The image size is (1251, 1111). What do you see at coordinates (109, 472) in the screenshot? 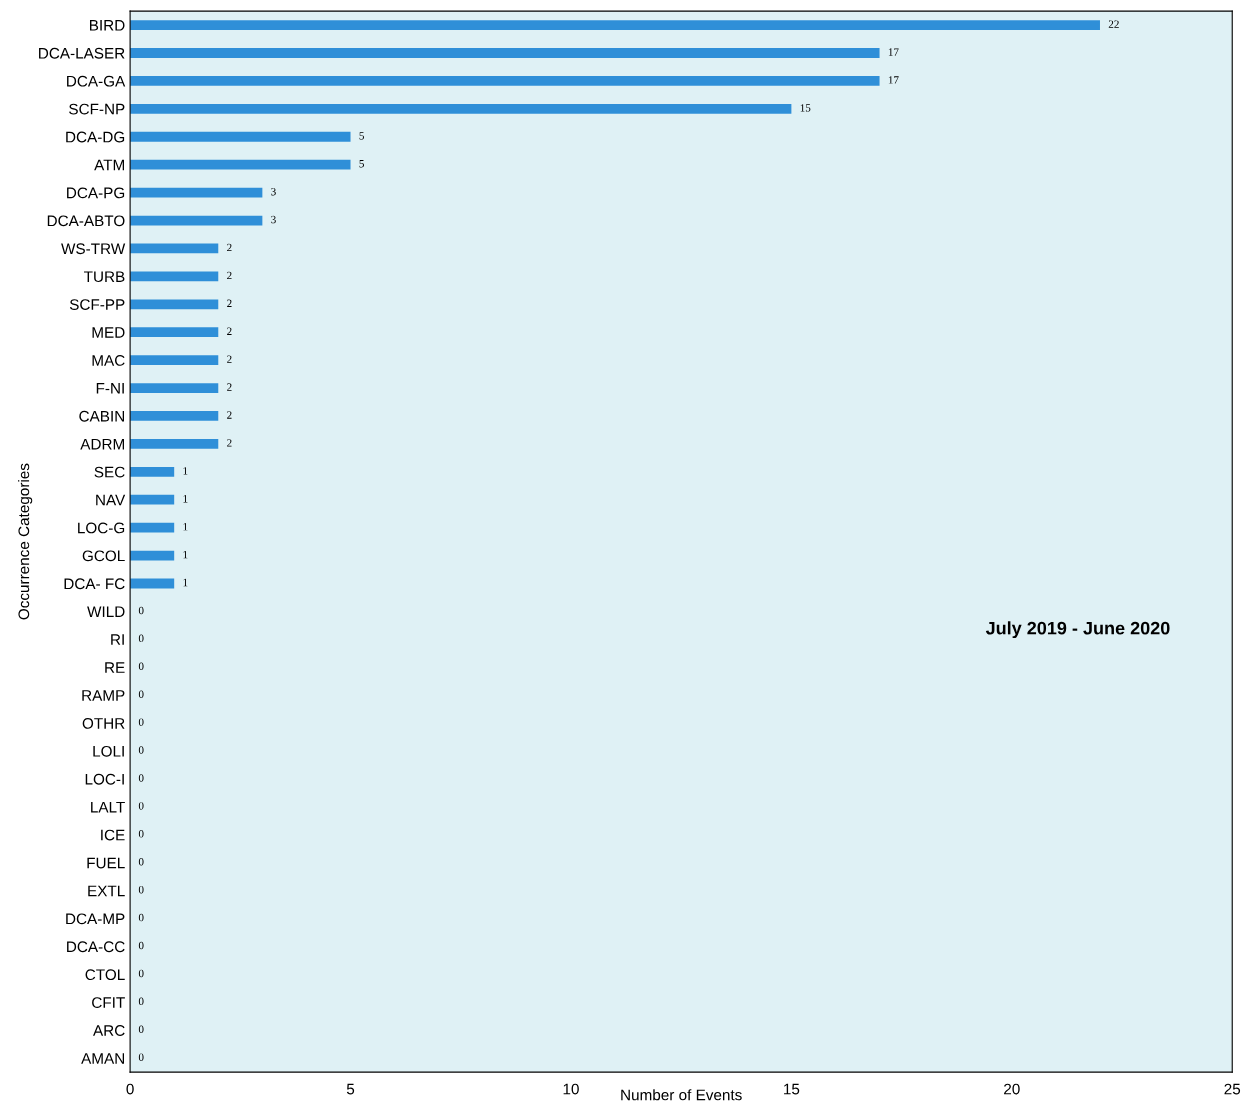
I see `y-tick-label: SEC` at bounding box center [109, 472].